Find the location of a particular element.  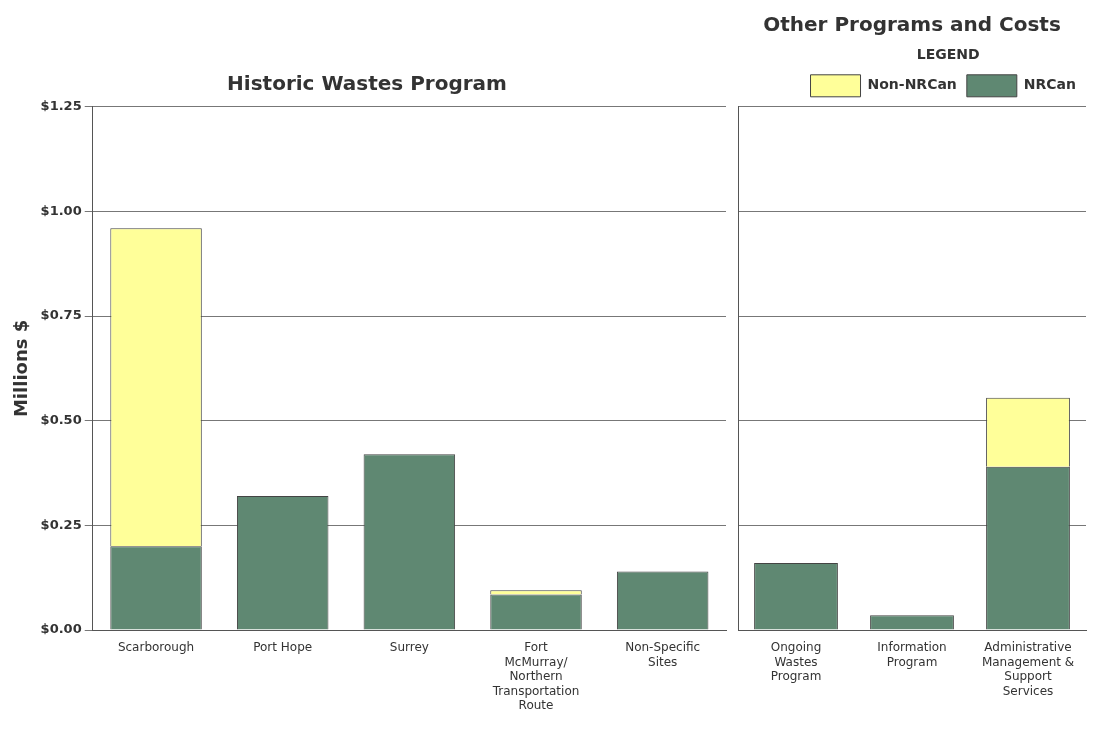

legend-label: Non-NRCan is located at coordinates (912, 84).